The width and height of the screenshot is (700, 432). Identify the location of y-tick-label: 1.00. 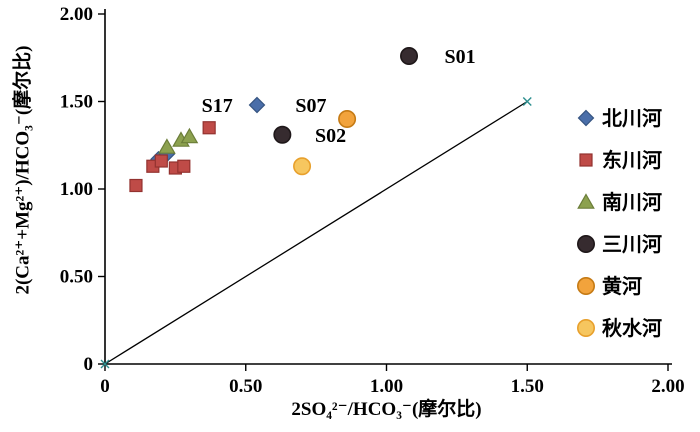
(76, 189).